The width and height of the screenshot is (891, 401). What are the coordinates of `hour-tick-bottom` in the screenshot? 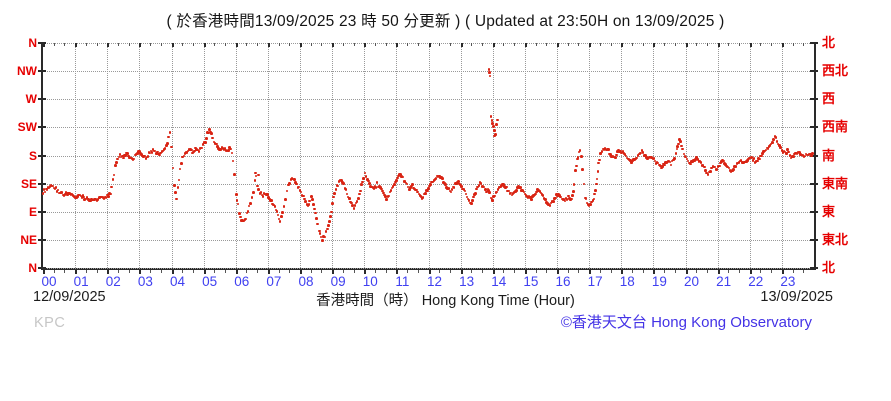 It's located at (44, 272).